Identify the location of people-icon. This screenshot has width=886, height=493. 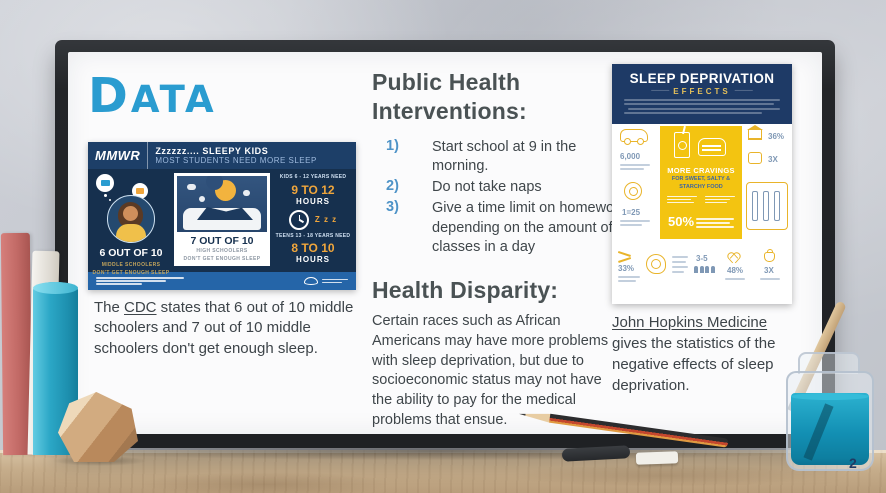
(704, 269).